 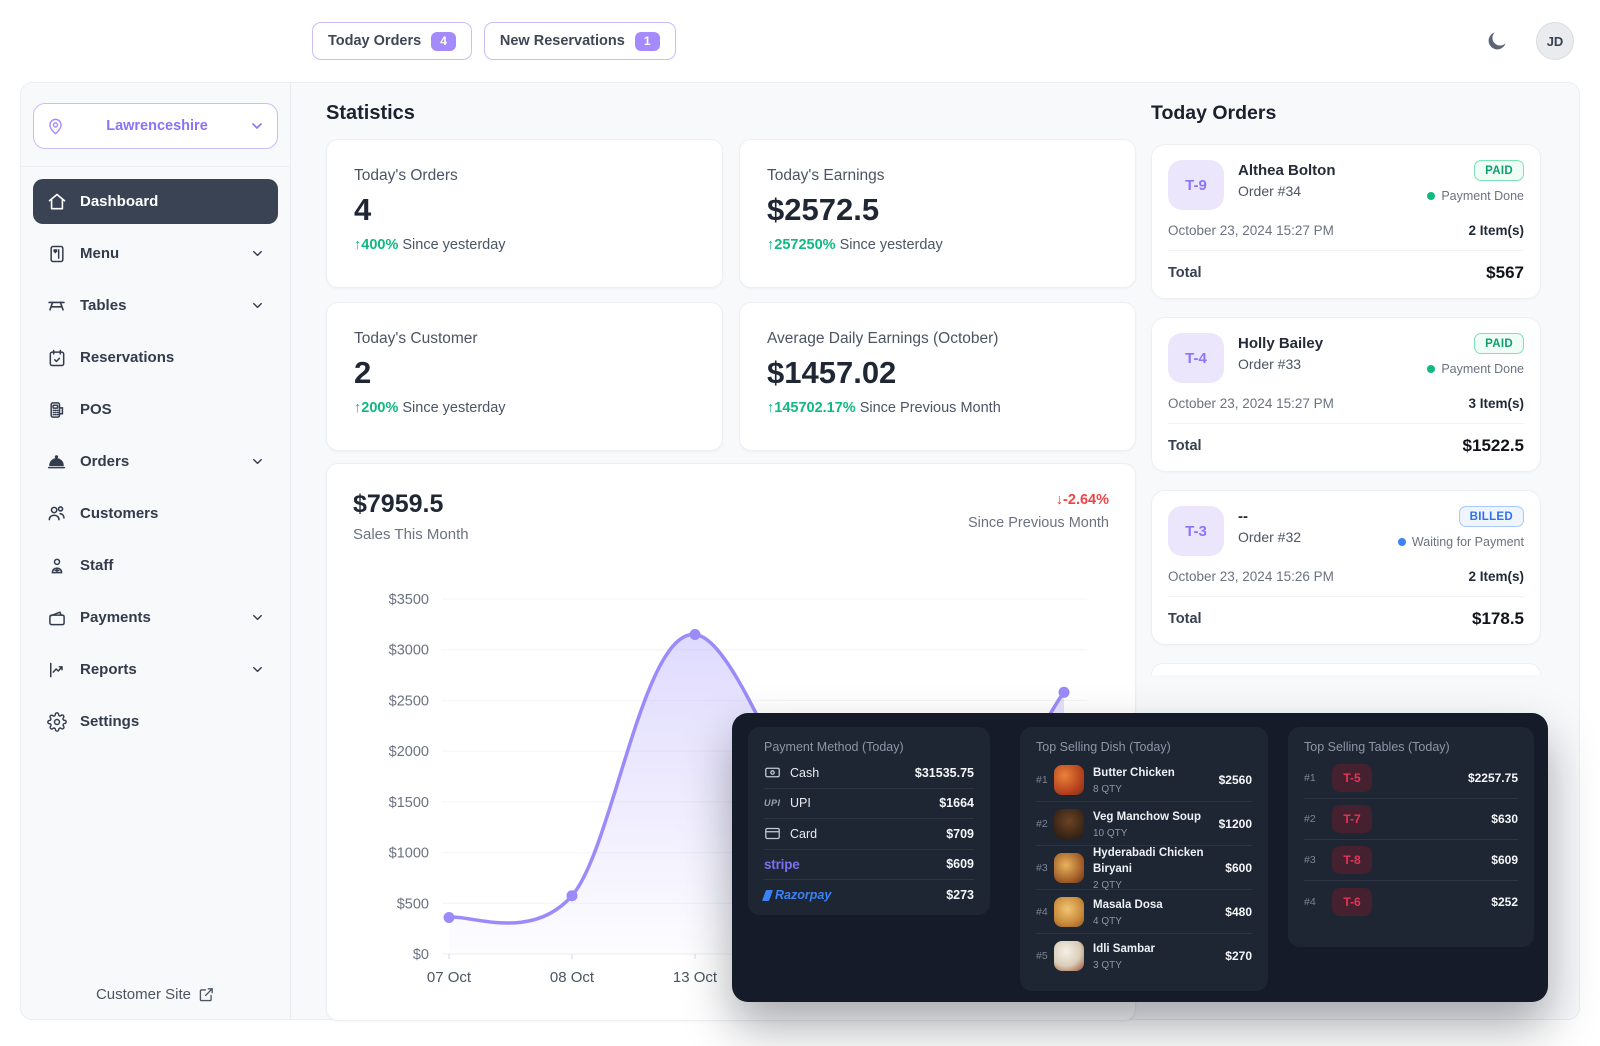 What do you see at coordinates (1346, 596) in the screenshot?
I see `divider` at bounding box center [1346, 596].